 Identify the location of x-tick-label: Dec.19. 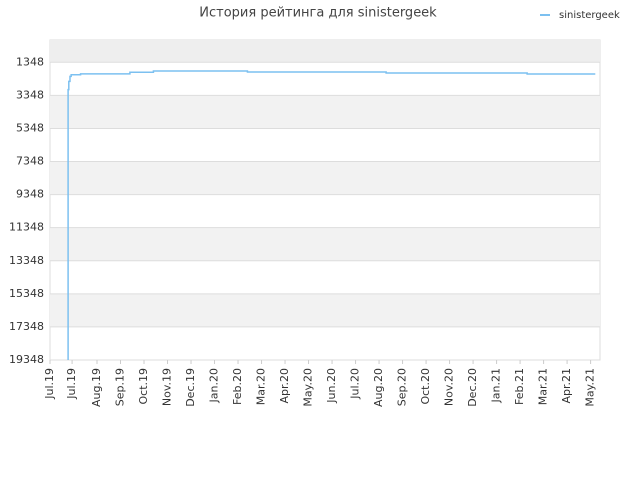
(190, 387).